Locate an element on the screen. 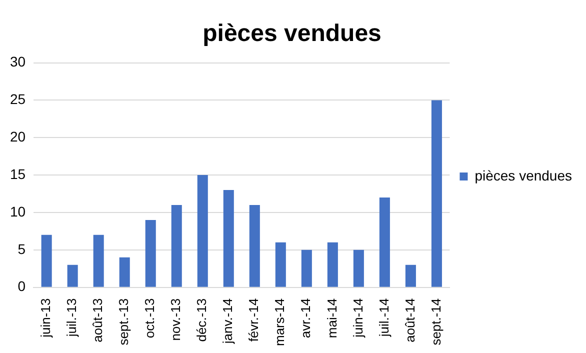 The image size is (586, 353). x-tick-label: août-13 is located at coordinates (98, 320).